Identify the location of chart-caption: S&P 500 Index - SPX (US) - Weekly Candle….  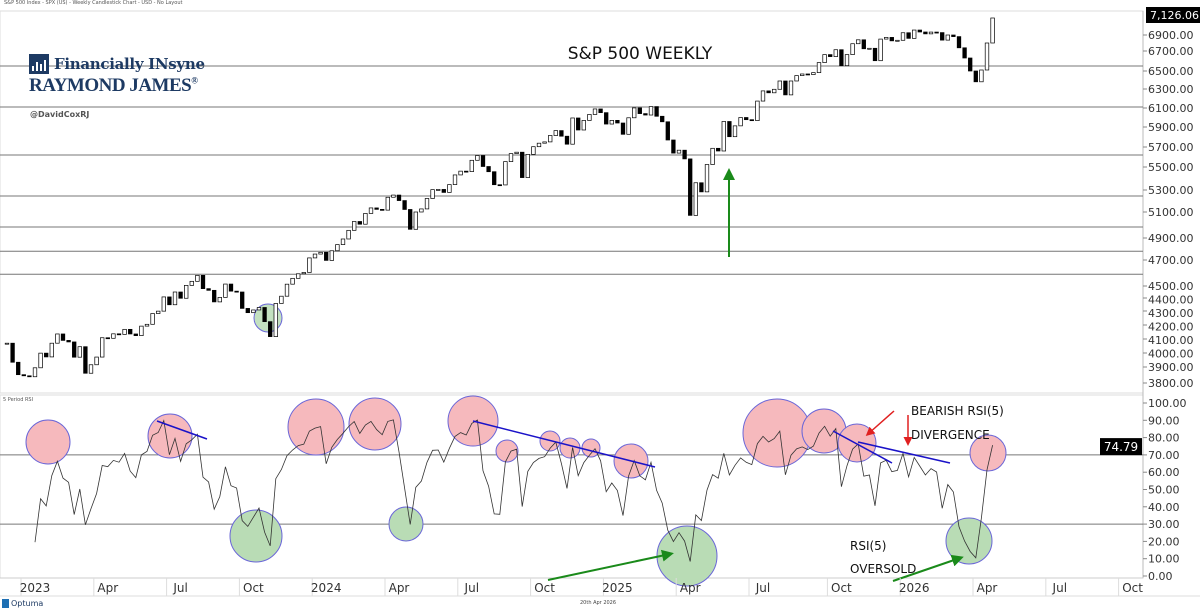
(93, 3).